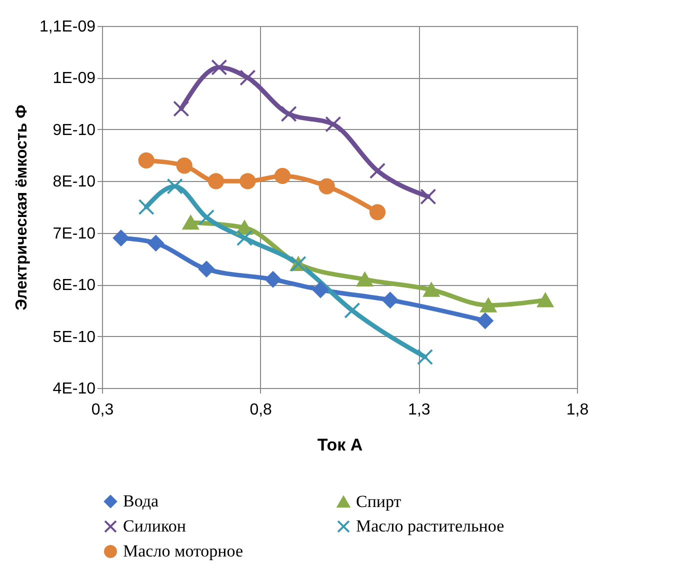 The height and width of the screenshot is (583, 674). What do you see at coordinates (74, 130) in the screenshot?
I see `y-tick-label: 9E-10` at bounding box center [74, 130].